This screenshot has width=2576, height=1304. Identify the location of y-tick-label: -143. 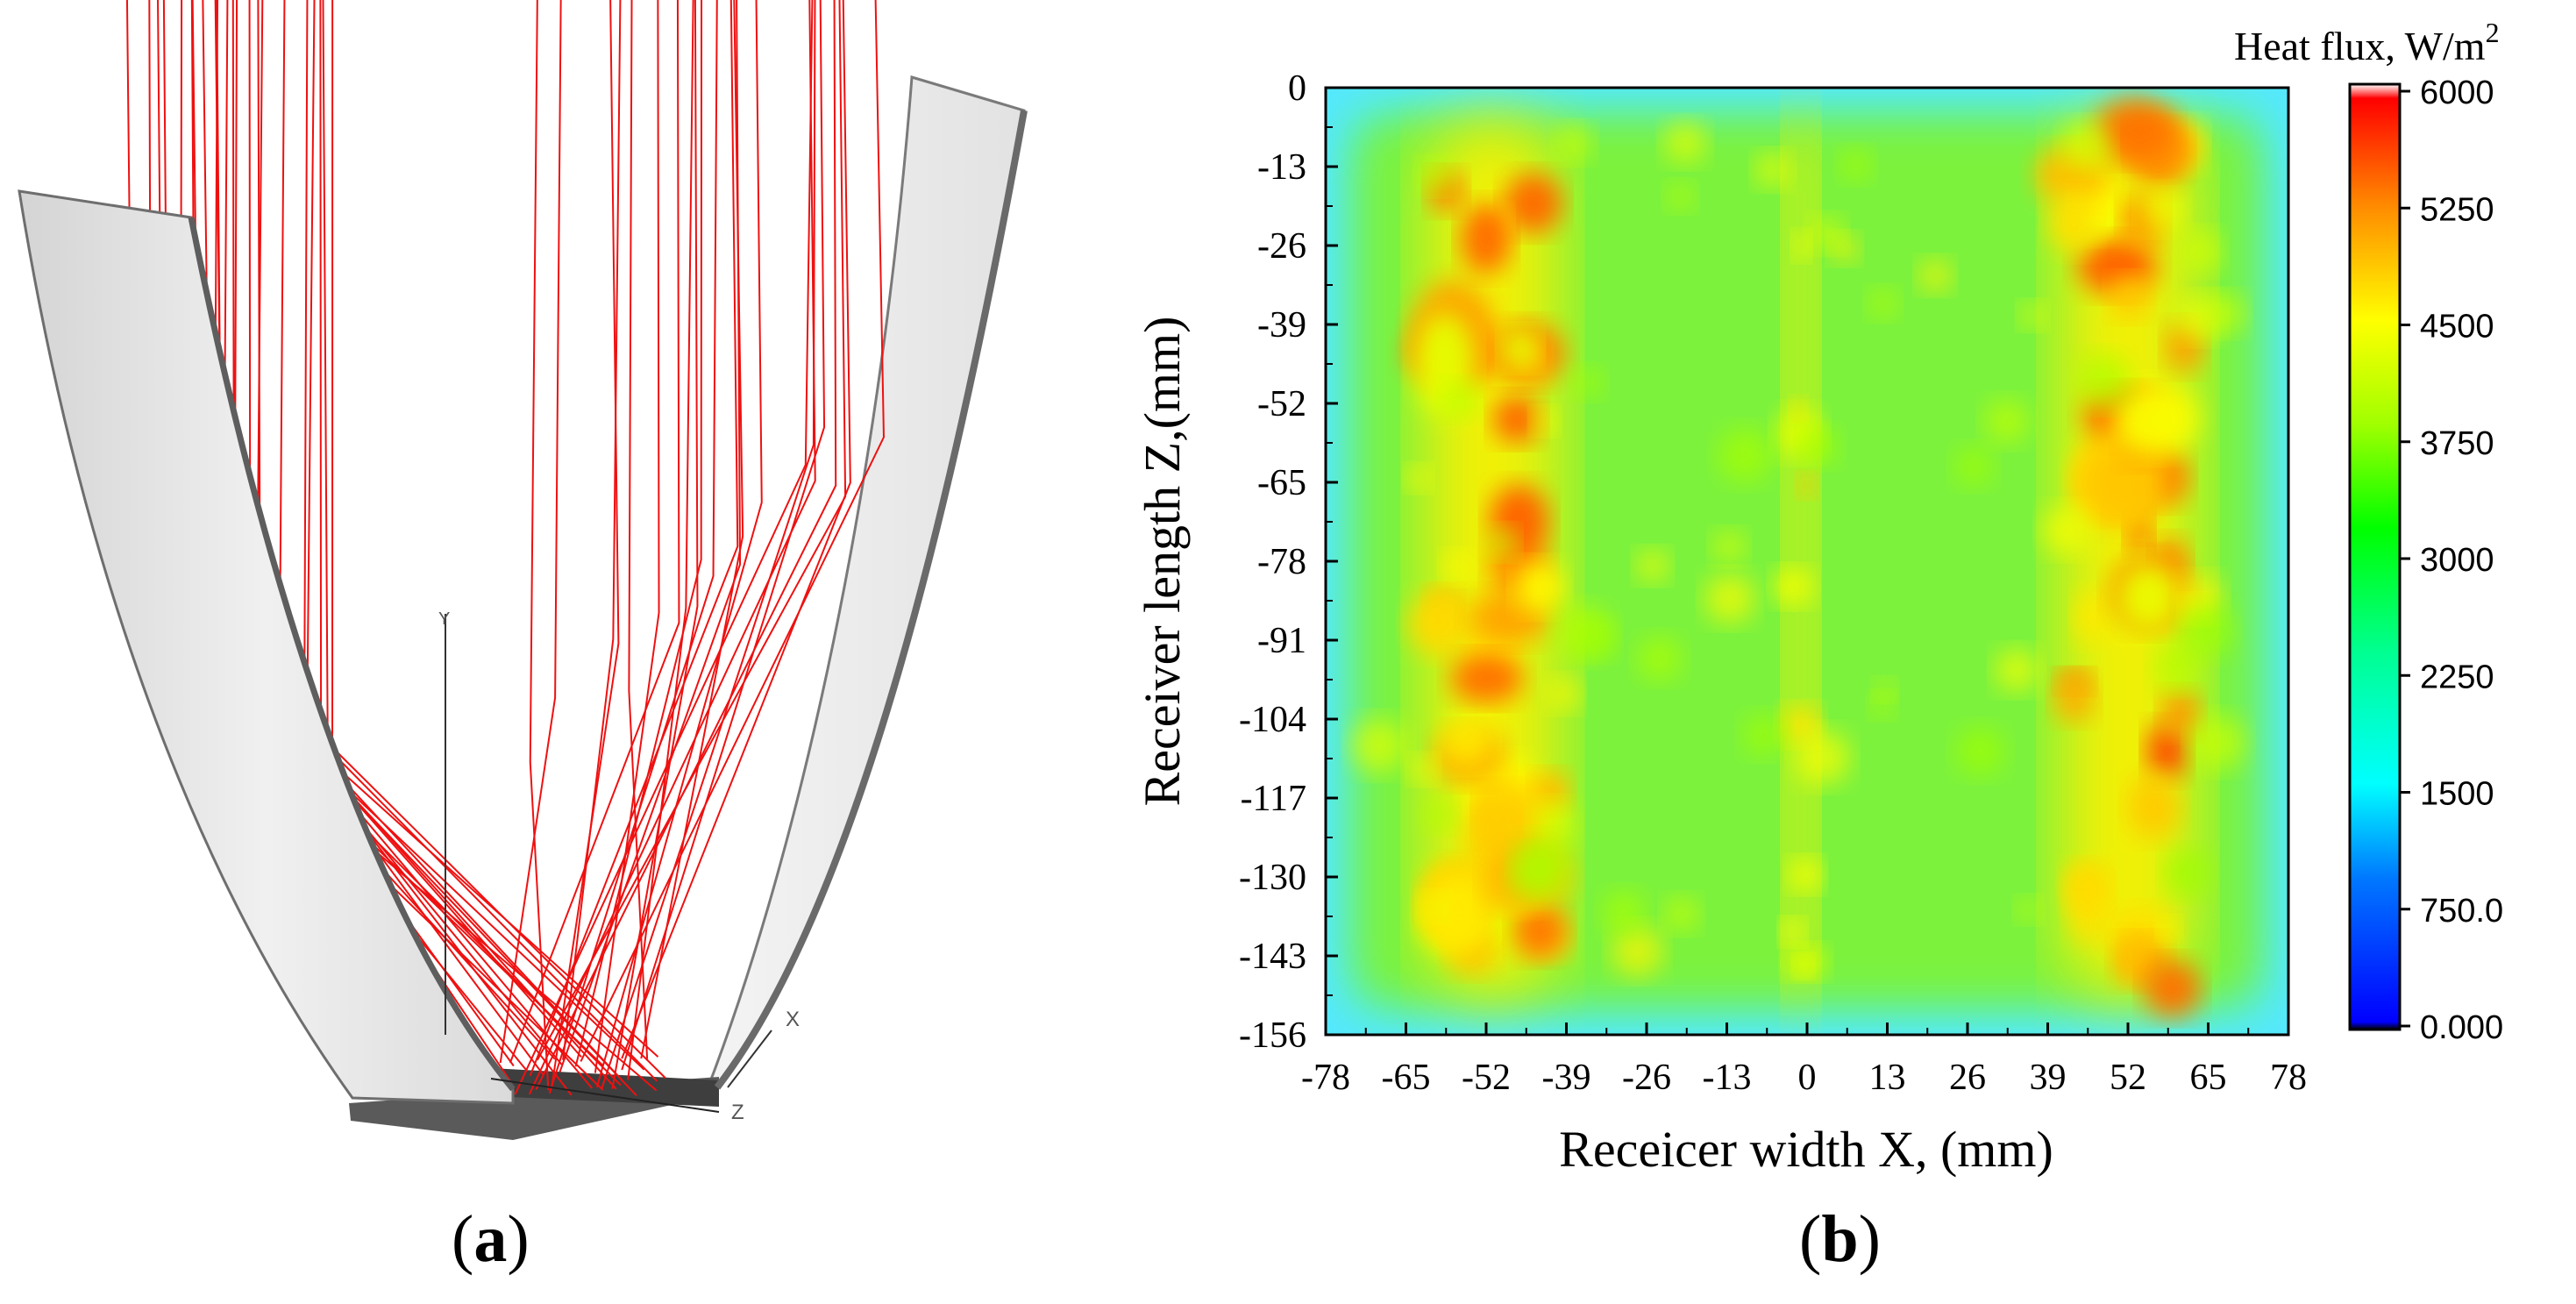
(1272, 957).